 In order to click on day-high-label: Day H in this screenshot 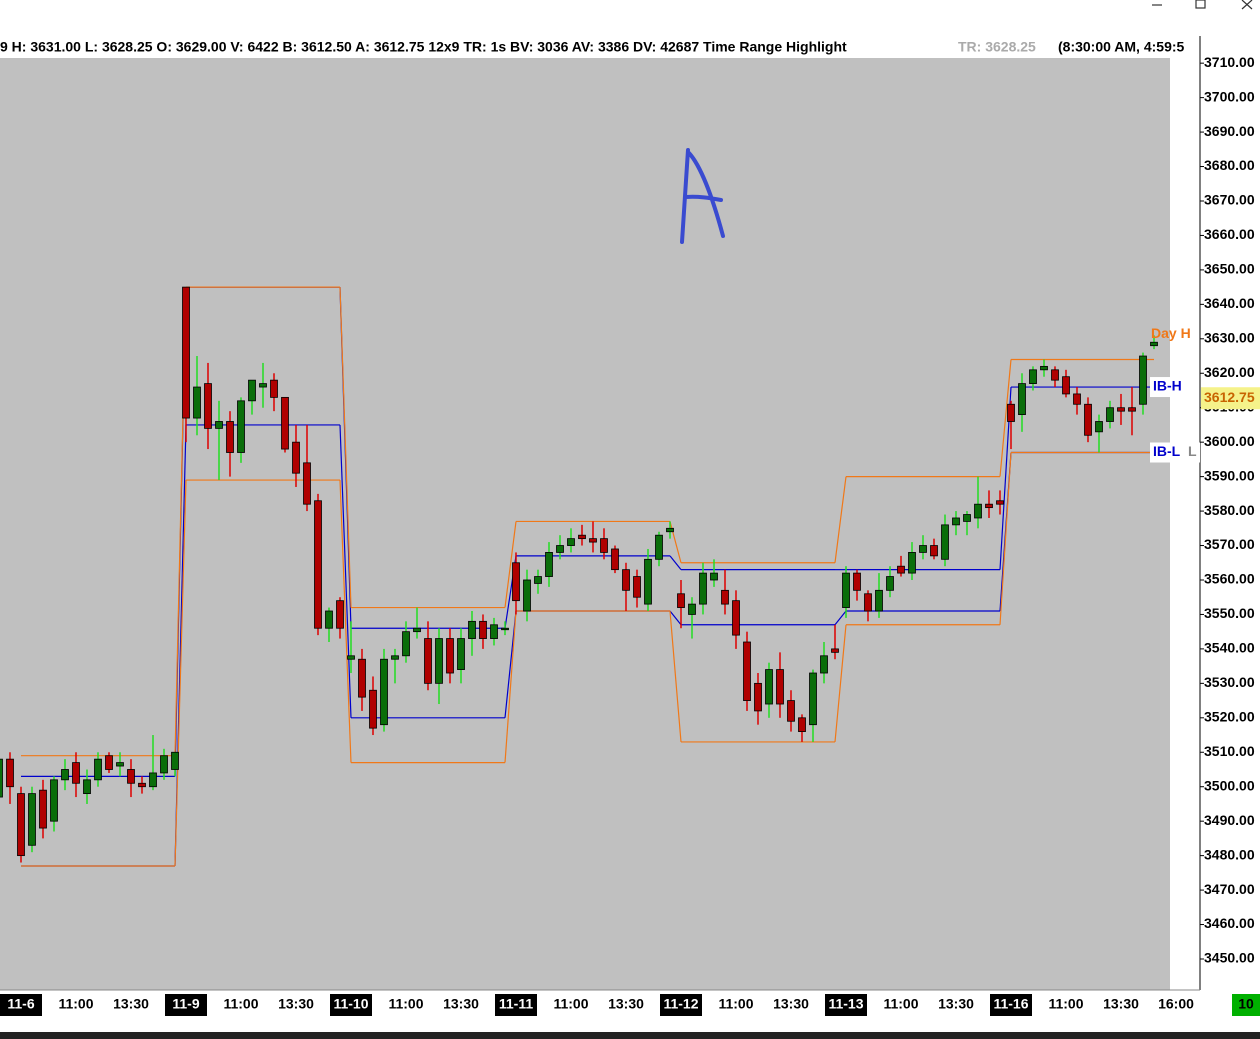, I will do `click(1171, 333)`.